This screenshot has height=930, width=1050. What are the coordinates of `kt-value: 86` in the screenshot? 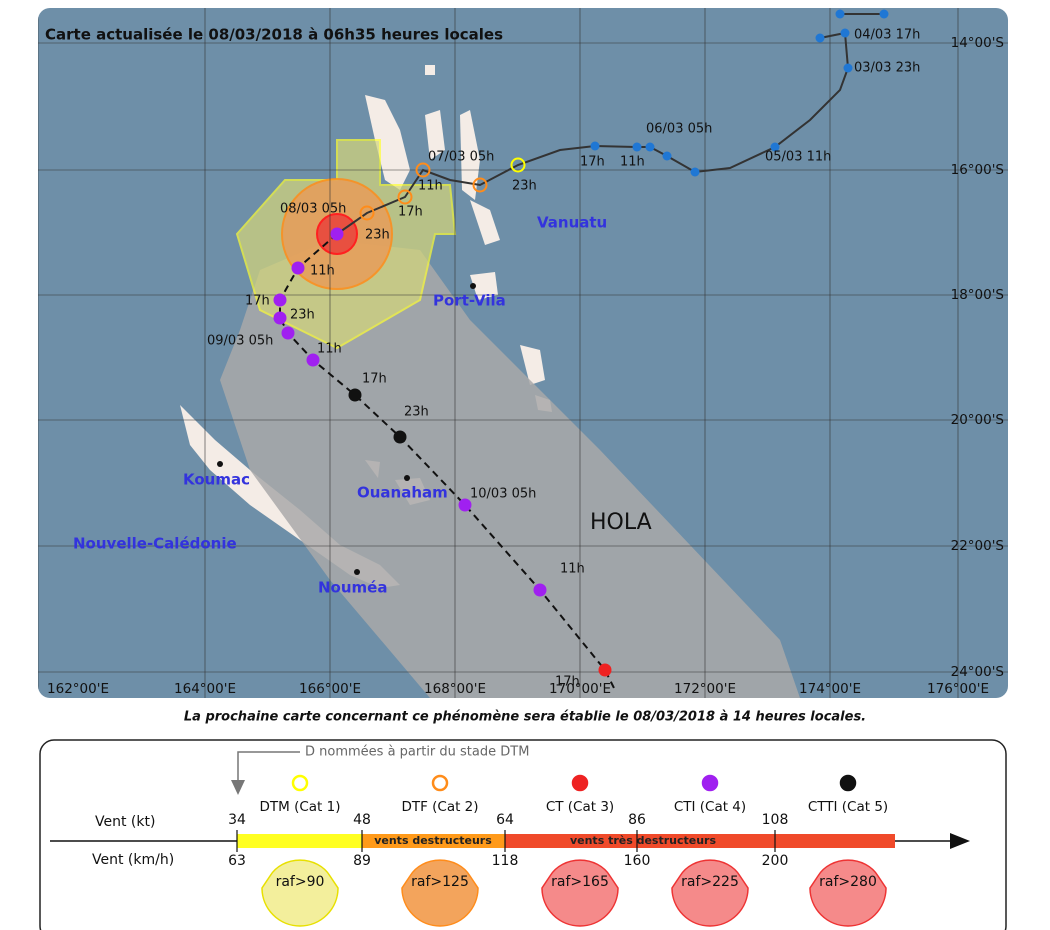 It's located at (637, 820).